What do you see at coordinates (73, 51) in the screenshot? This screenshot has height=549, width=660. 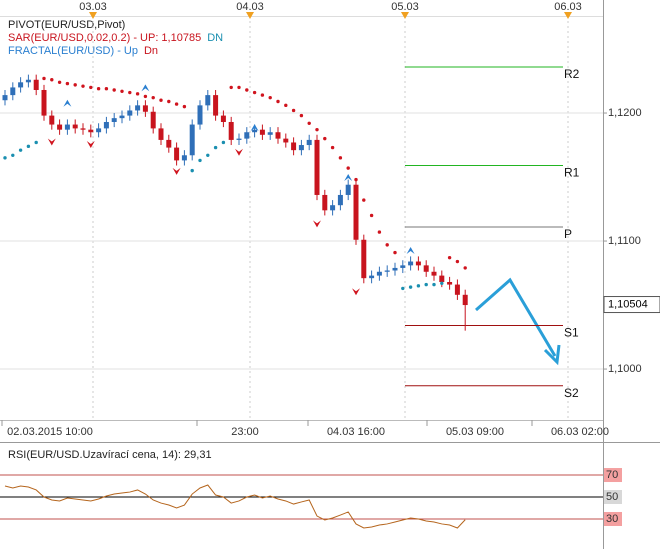 I see `fractal-legend-text: FRACTAL(EUR/USD) - Up` at bounding box center [73, 51].